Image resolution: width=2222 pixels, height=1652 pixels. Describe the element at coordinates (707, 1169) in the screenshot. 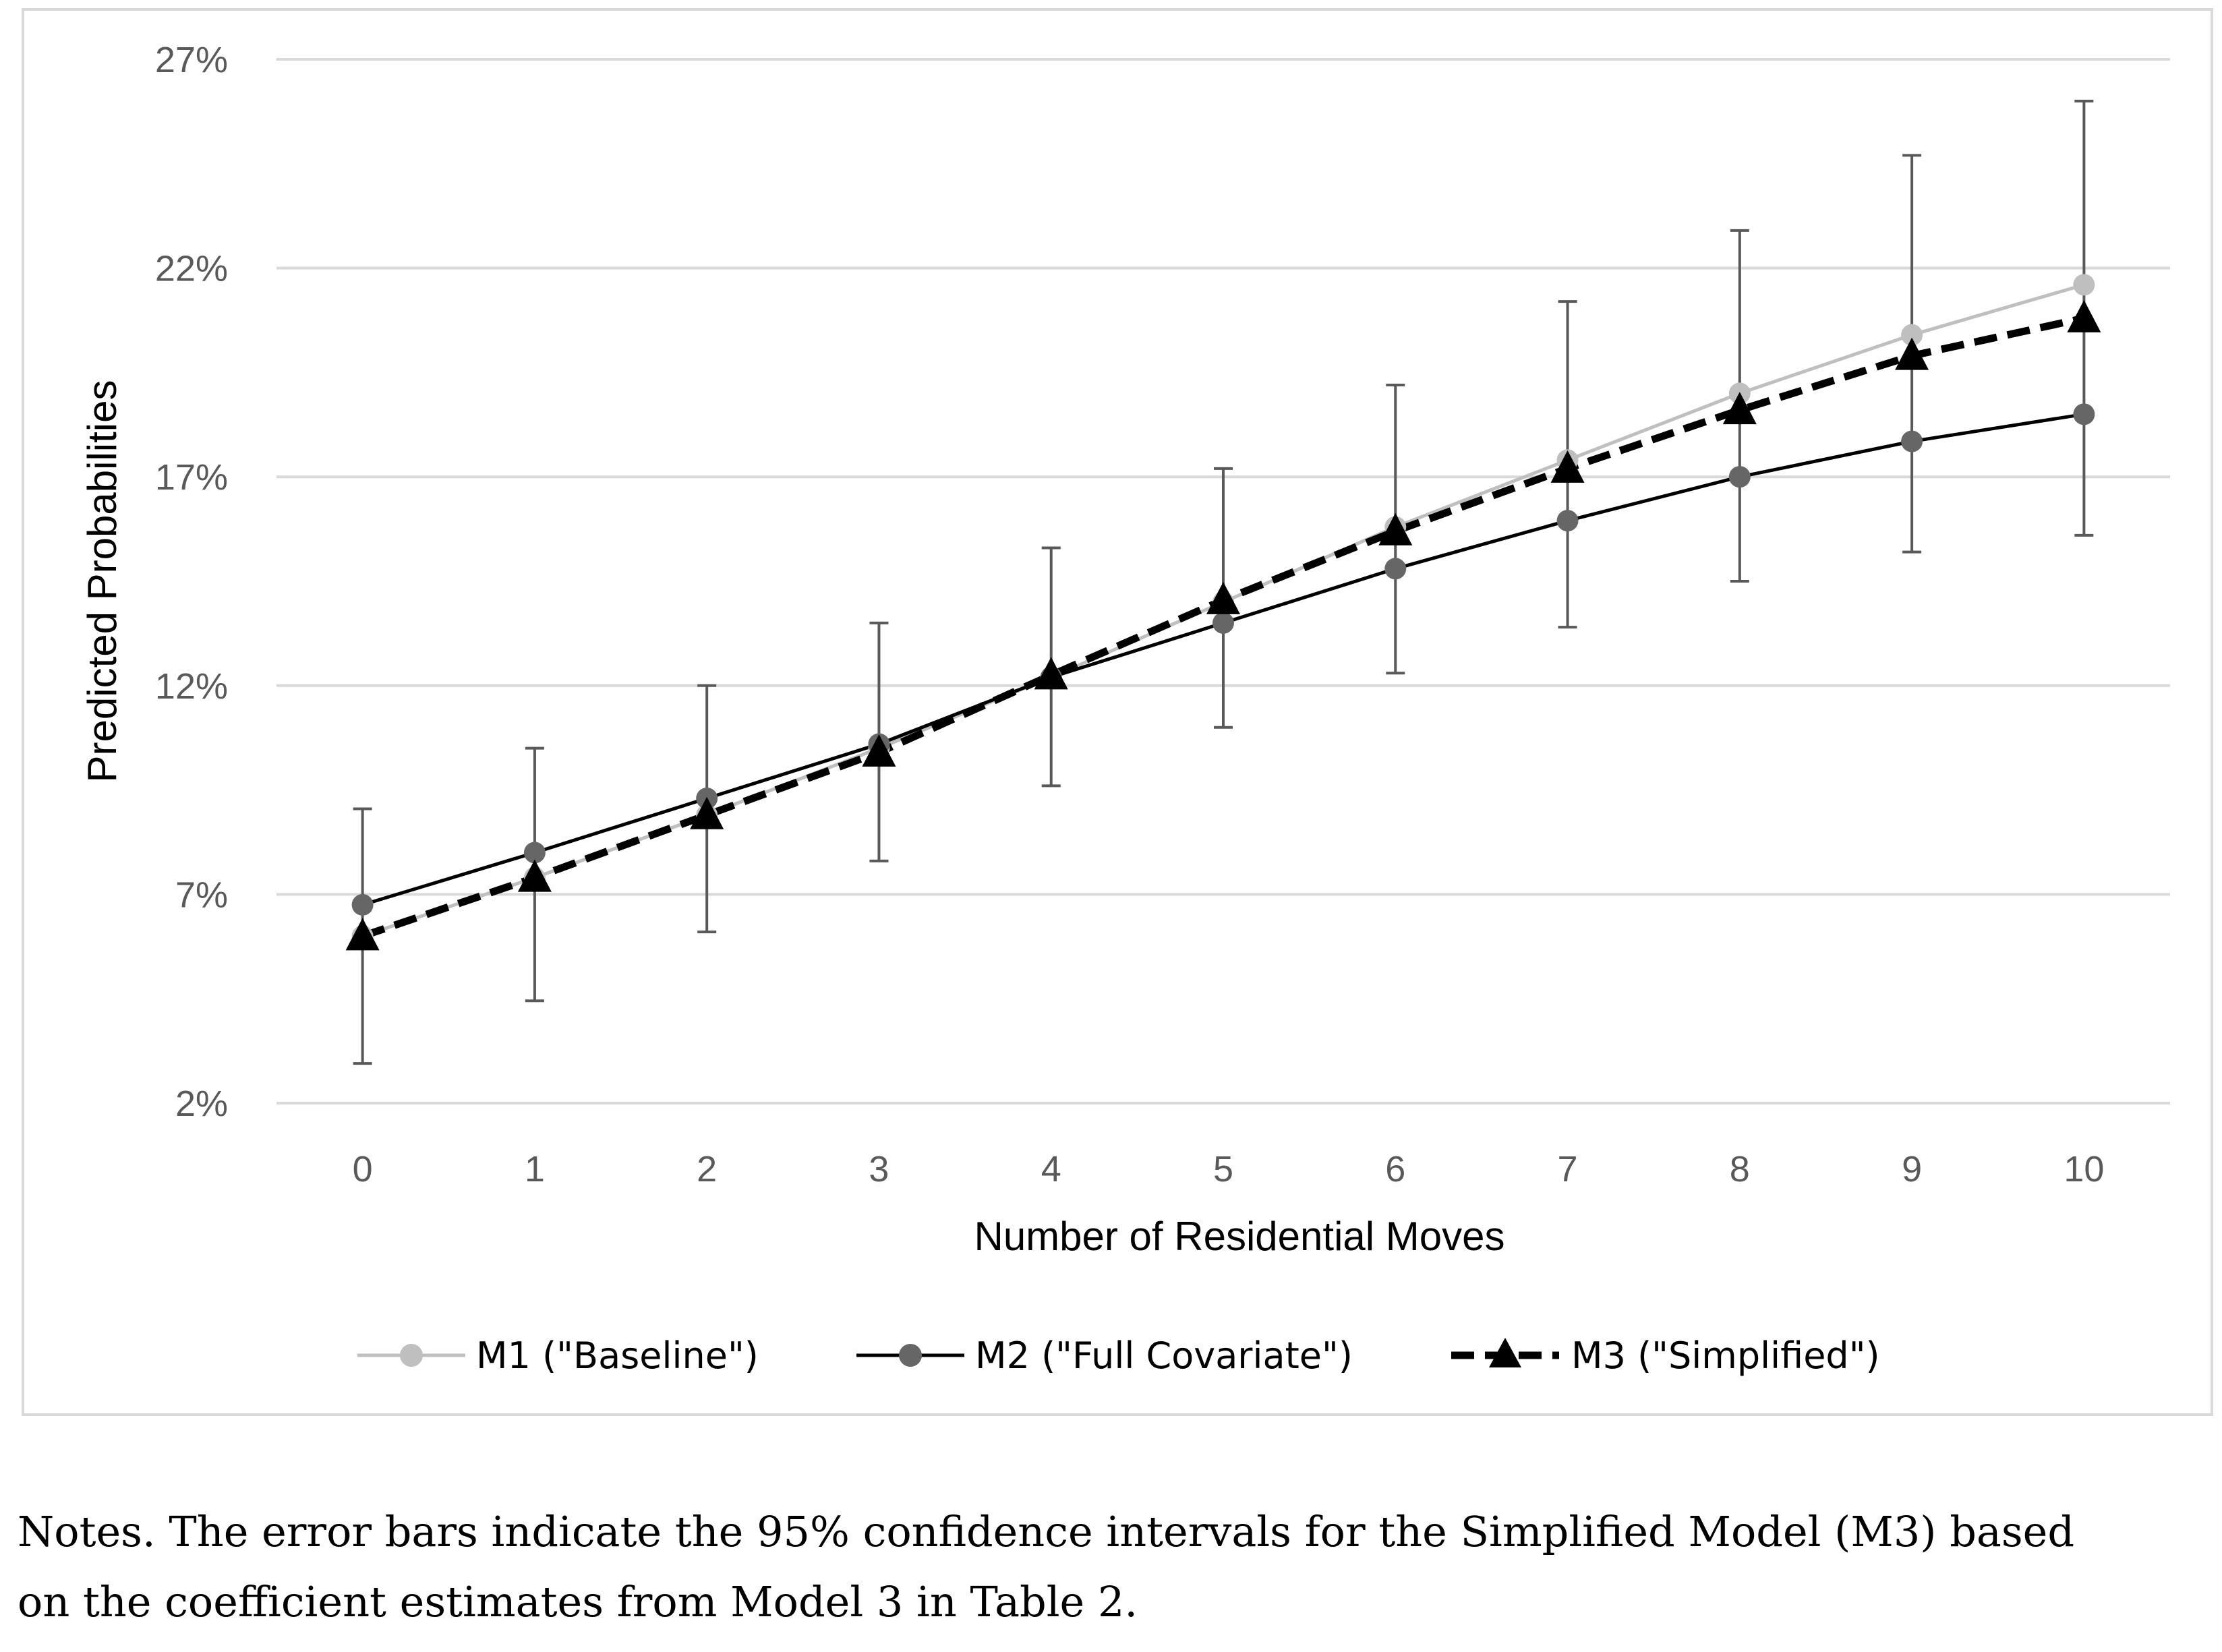

I see `x-tick-label-2: 2` at that location.